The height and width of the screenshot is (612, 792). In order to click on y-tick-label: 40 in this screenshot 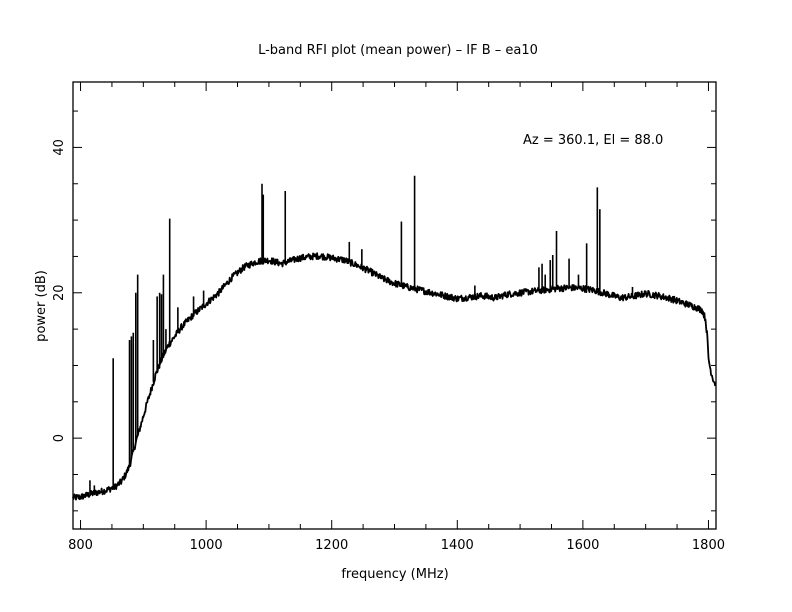, I will do `click(59, 147)`.